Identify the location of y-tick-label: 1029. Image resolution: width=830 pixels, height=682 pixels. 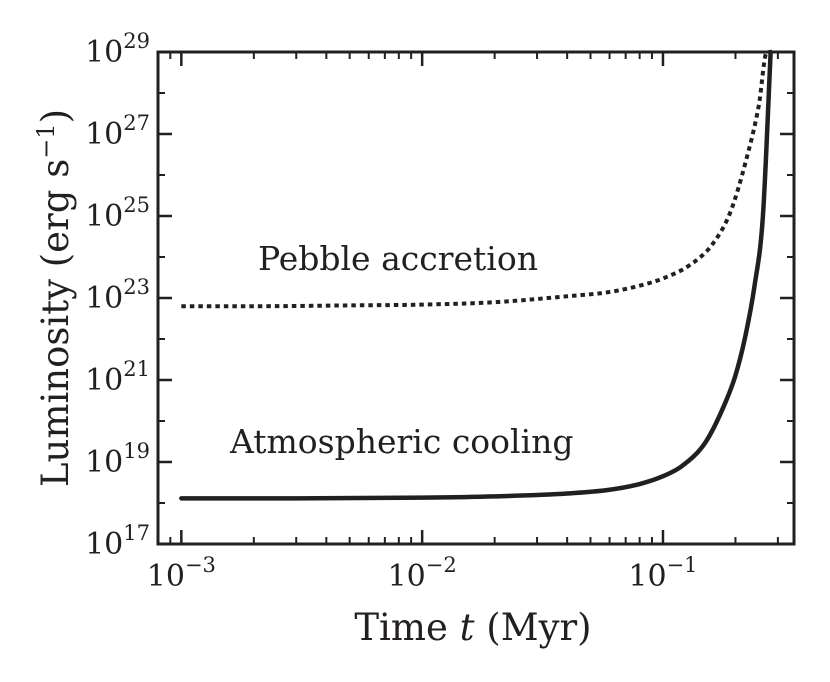
(117, 49).